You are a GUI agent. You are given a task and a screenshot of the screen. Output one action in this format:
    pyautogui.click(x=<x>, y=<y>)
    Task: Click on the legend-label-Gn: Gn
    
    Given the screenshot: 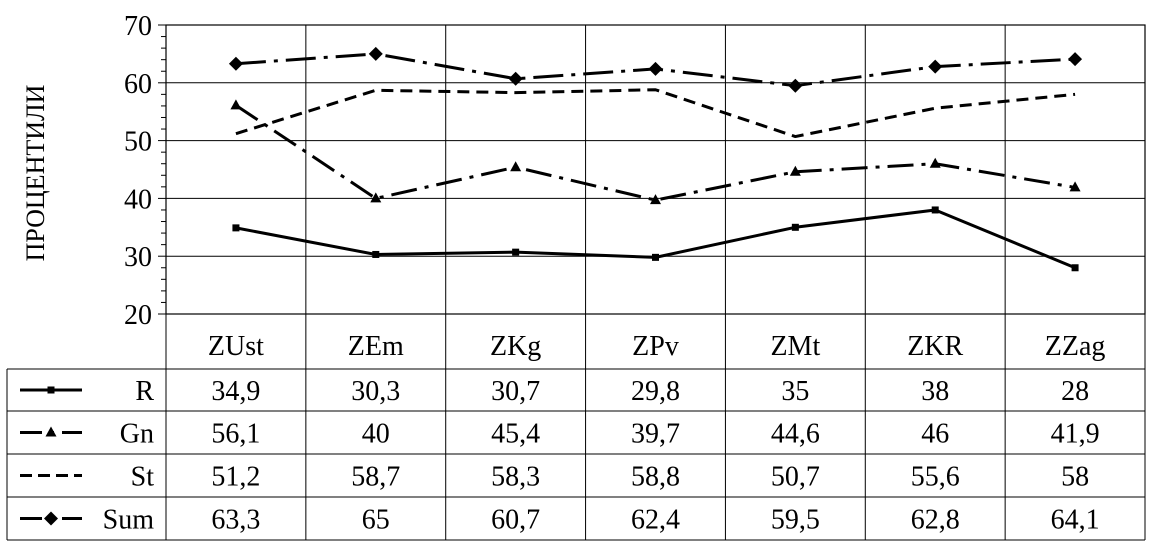 What is the action you would take?
    pyautogui.click(x=137, y=434)
    